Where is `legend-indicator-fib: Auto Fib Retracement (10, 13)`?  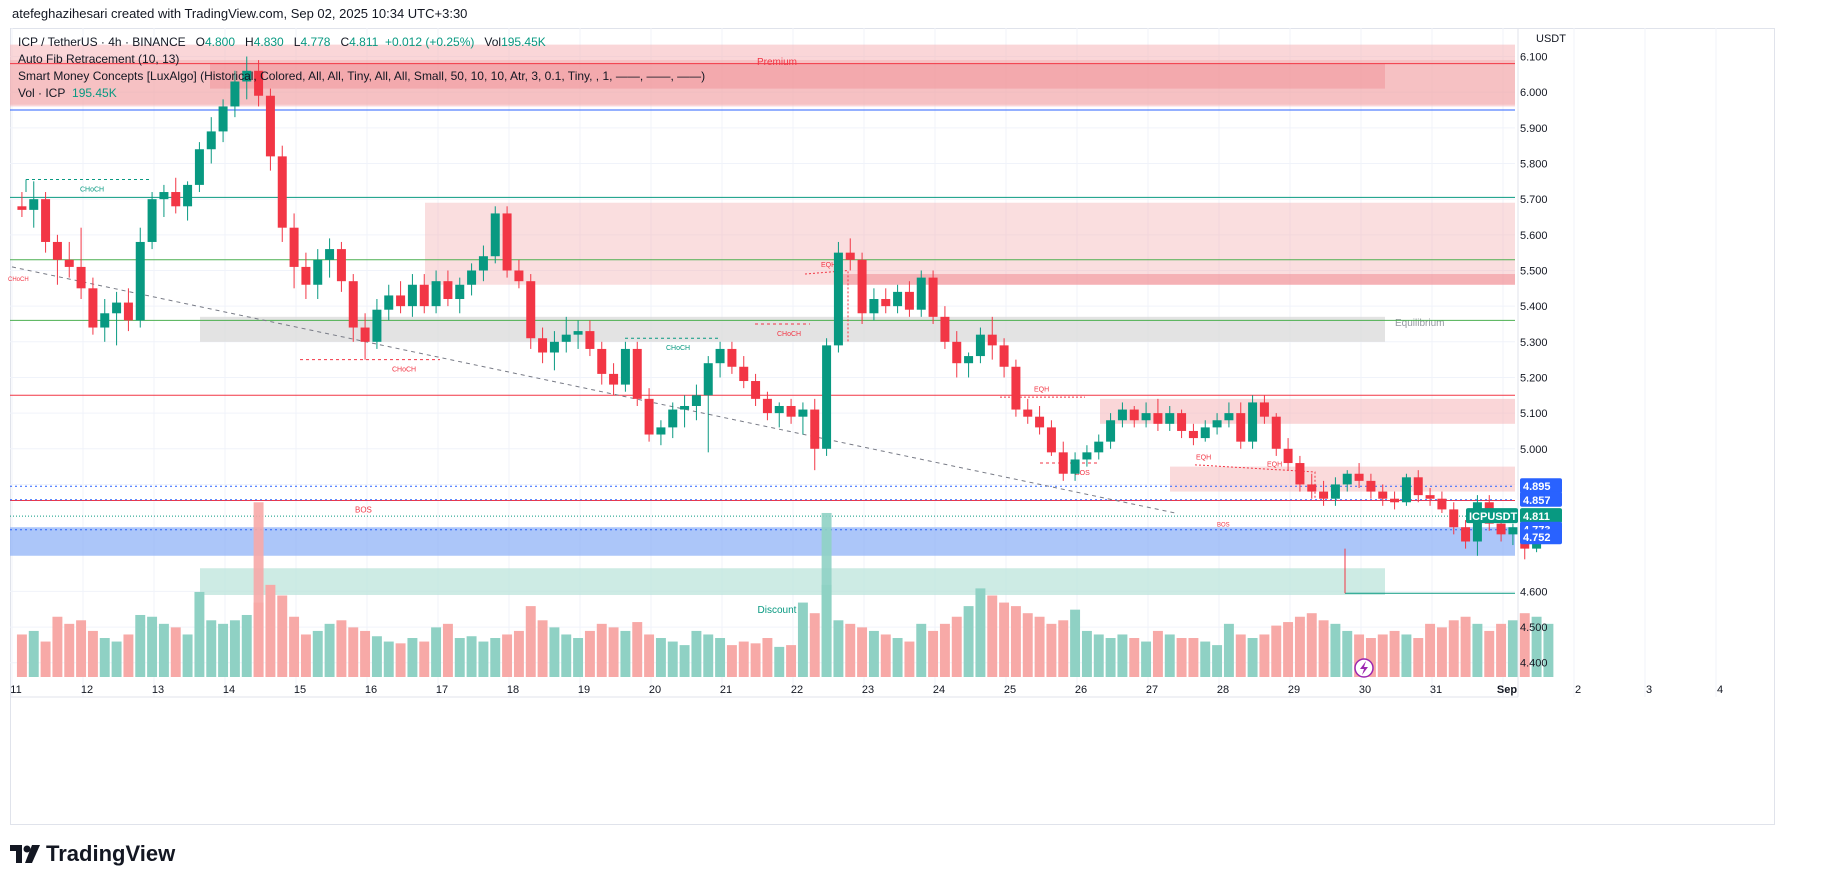
legend-indicator-fib: Auto Fib Retracement (10, 13) is located at coordinates (99, 59).